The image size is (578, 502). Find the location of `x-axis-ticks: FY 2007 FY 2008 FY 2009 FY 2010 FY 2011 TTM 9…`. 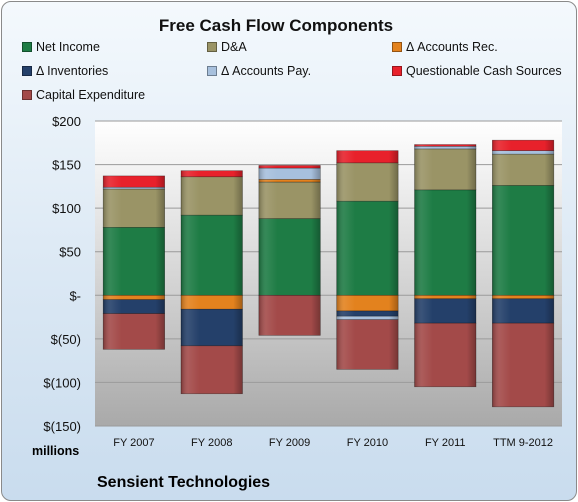

x-axis-ticks: FY 2007 FY 2008 FY 2009 FY 2010 FY 2011 TTM 9… is located at coordinates (333, 443).